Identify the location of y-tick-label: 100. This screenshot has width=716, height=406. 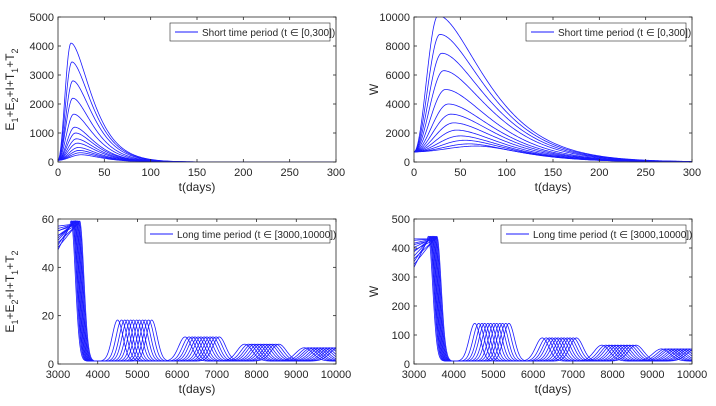
(401, 336).